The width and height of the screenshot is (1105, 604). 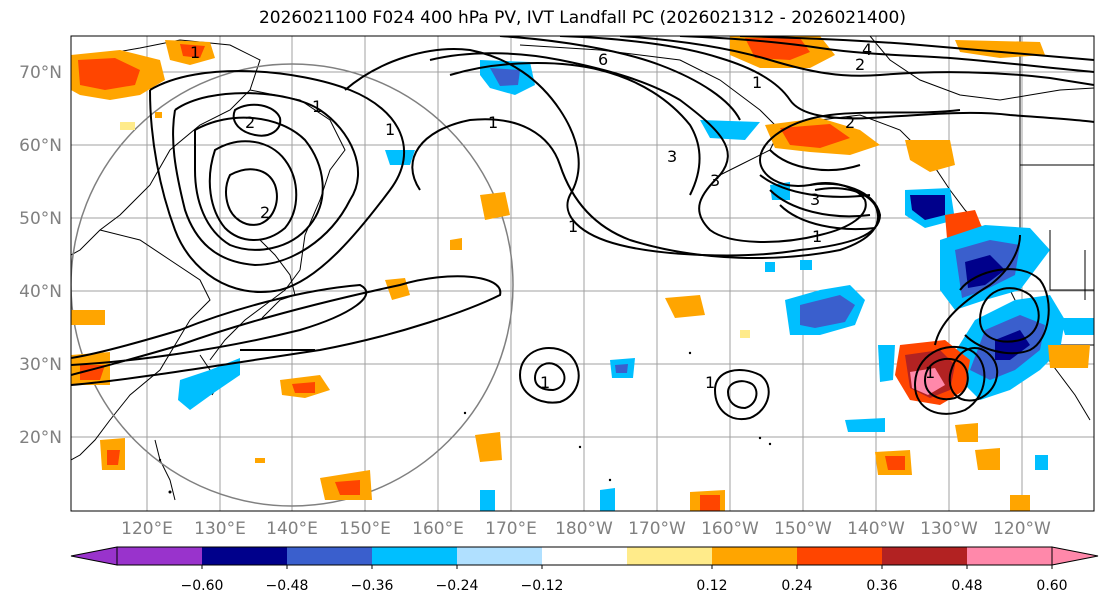 What do you see at coordinates (292, 529) in the screenshot?
I see `lon-label: 140°E` at bounding box center [292, 529].